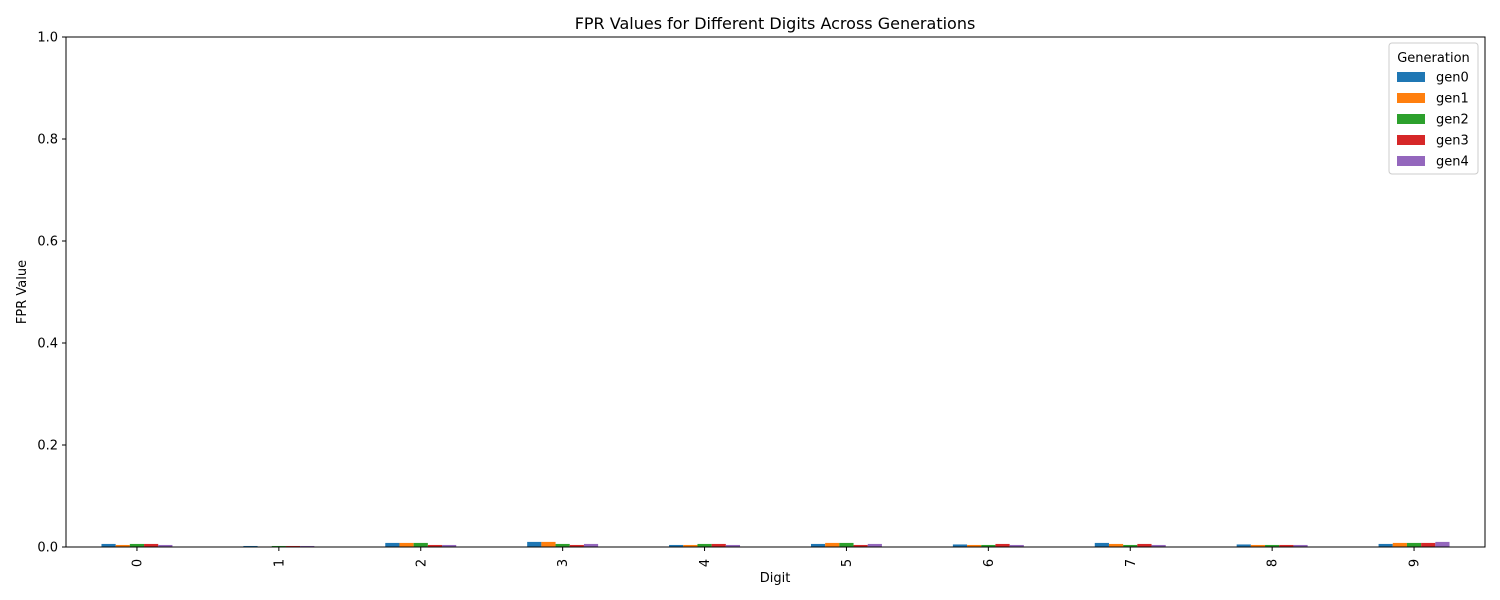 The width and height of the screenshot is (1500, 600). What do you see at coordinates (563, 563) in the screenshot?
I see `x-tick-label: 3` at bounding box center [563, 563].